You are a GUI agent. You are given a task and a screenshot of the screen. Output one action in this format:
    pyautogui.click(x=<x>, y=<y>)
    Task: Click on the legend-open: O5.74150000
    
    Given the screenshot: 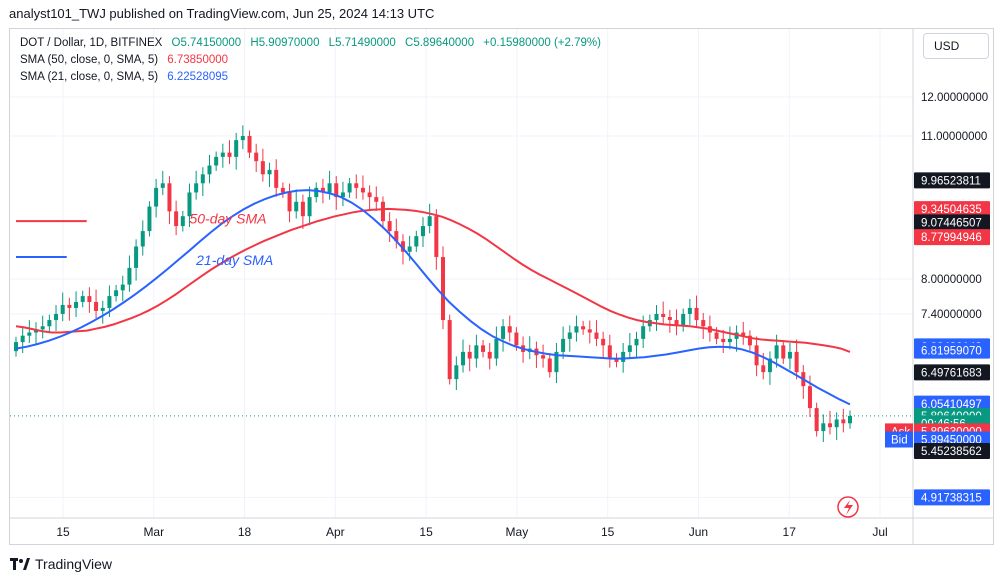 What is the action you would take?
    pyautogui.click(x=206, y=43)
    